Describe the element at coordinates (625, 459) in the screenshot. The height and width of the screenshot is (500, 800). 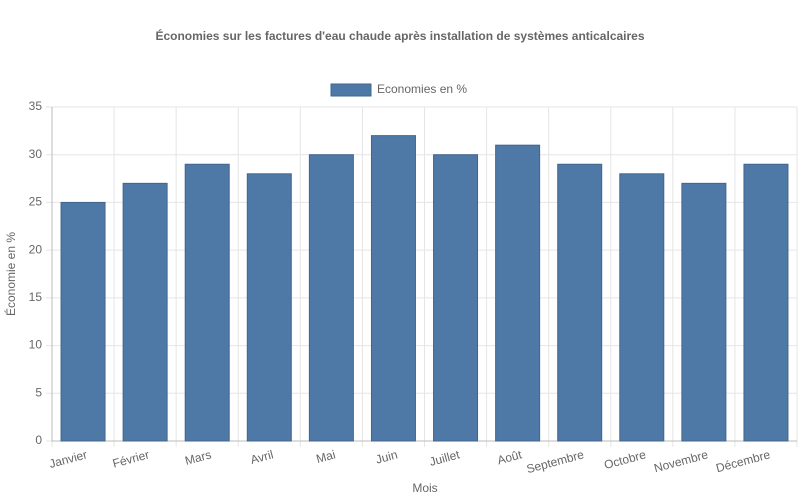
I see `x-tick-label: Octobre` at that location.